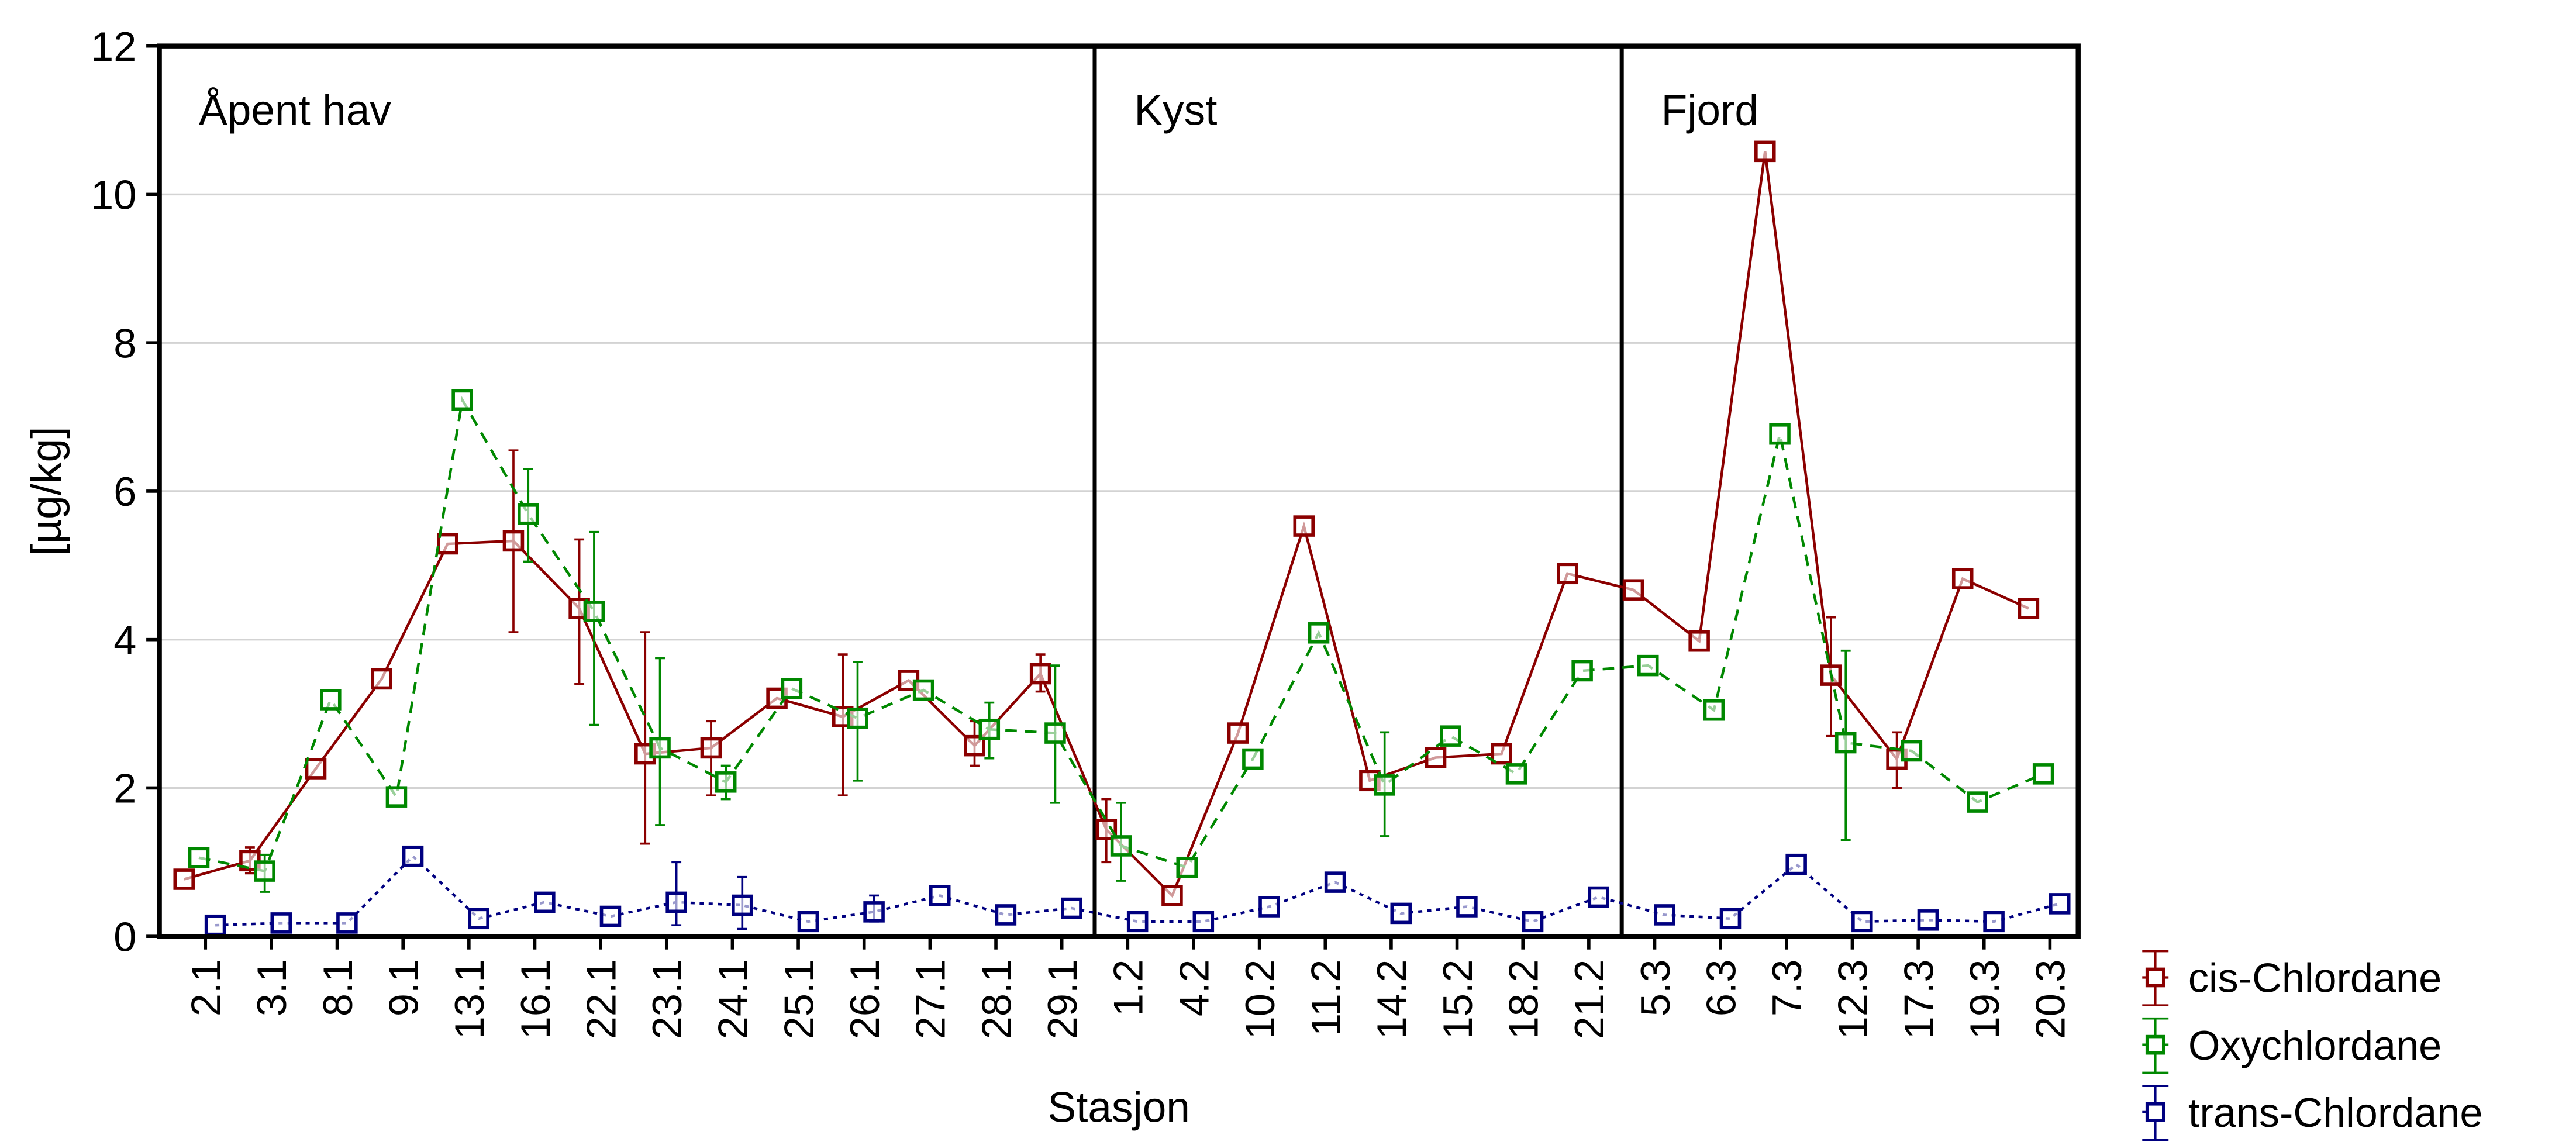 The width and height of the screenshot is (2576, 1145). Describe the element at coordinates (1710, 110) in the screenshot. I see `panel-label: Fjord` at that location.